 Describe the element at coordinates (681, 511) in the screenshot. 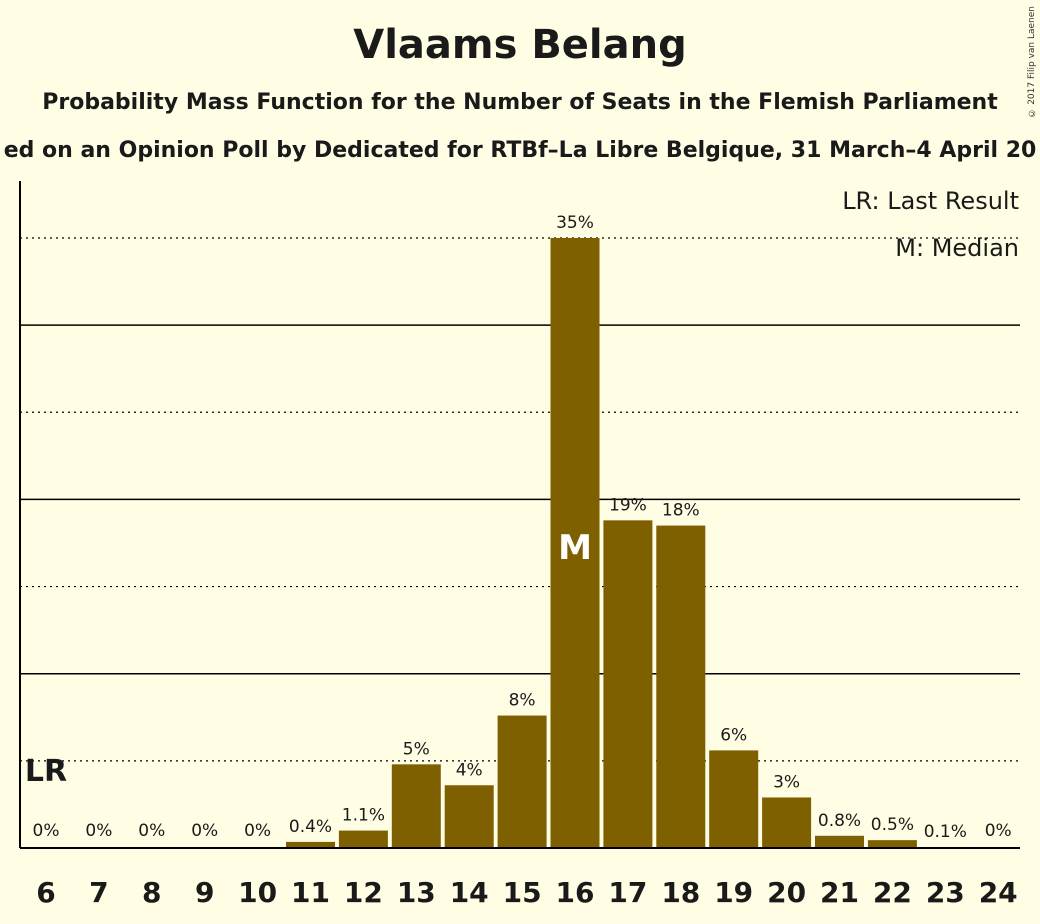

I see `value-label-18: 18%` at that location.